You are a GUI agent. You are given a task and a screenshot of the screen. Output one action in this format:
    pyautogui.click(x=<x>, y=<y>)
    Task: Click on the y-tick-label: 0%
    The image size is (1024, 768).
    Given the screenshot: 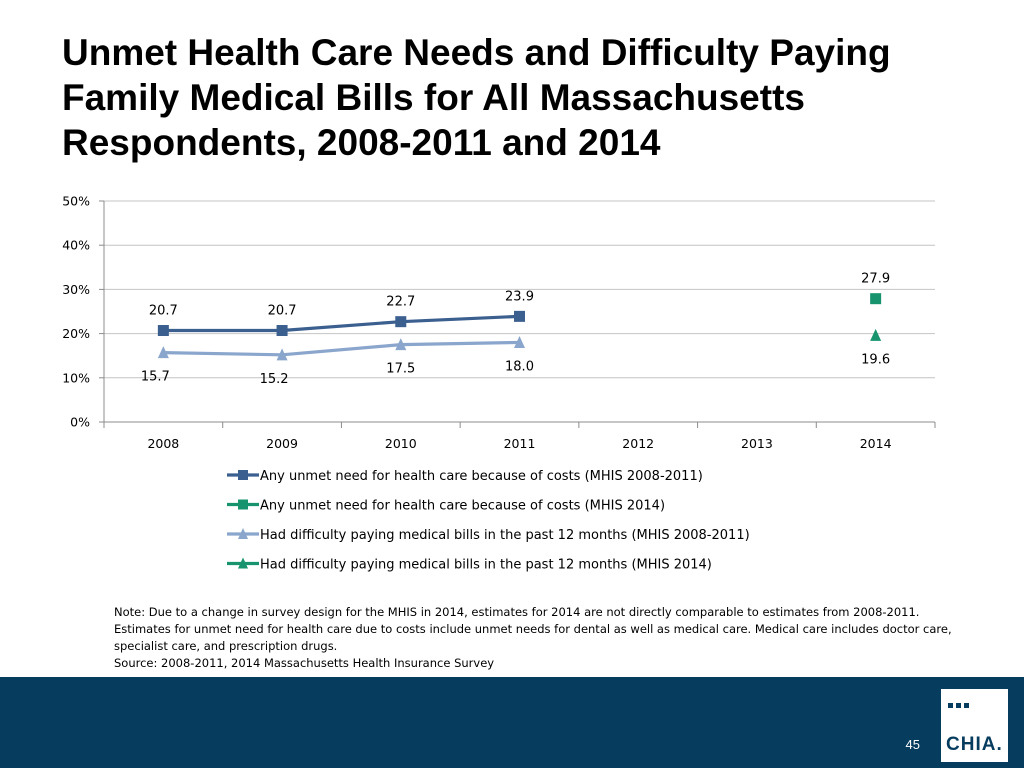 What is the action you would take?
    pyautogui.click(x=80, y=422)
    